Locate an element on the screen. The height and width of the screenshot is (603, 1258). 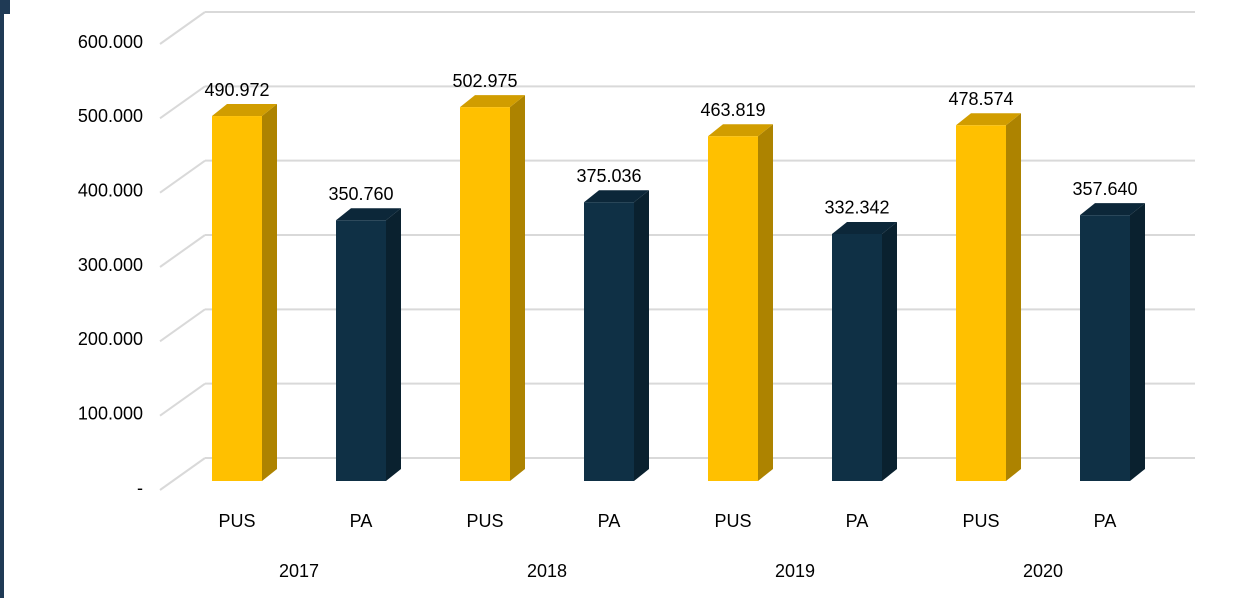
group-label: 2019 is located at coordinates (795, 571).